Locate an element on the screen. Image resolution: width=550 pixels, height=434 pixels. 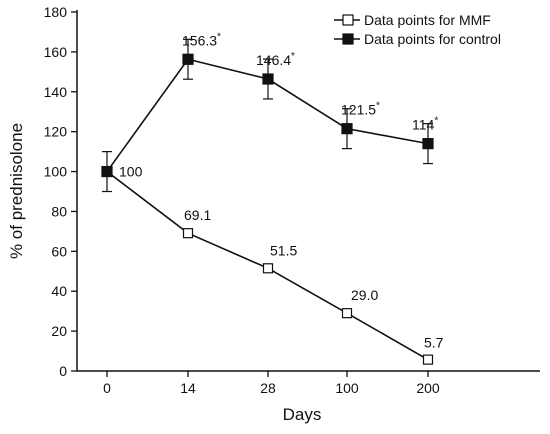
data-label: 114* is located at coordinates (425, 124).